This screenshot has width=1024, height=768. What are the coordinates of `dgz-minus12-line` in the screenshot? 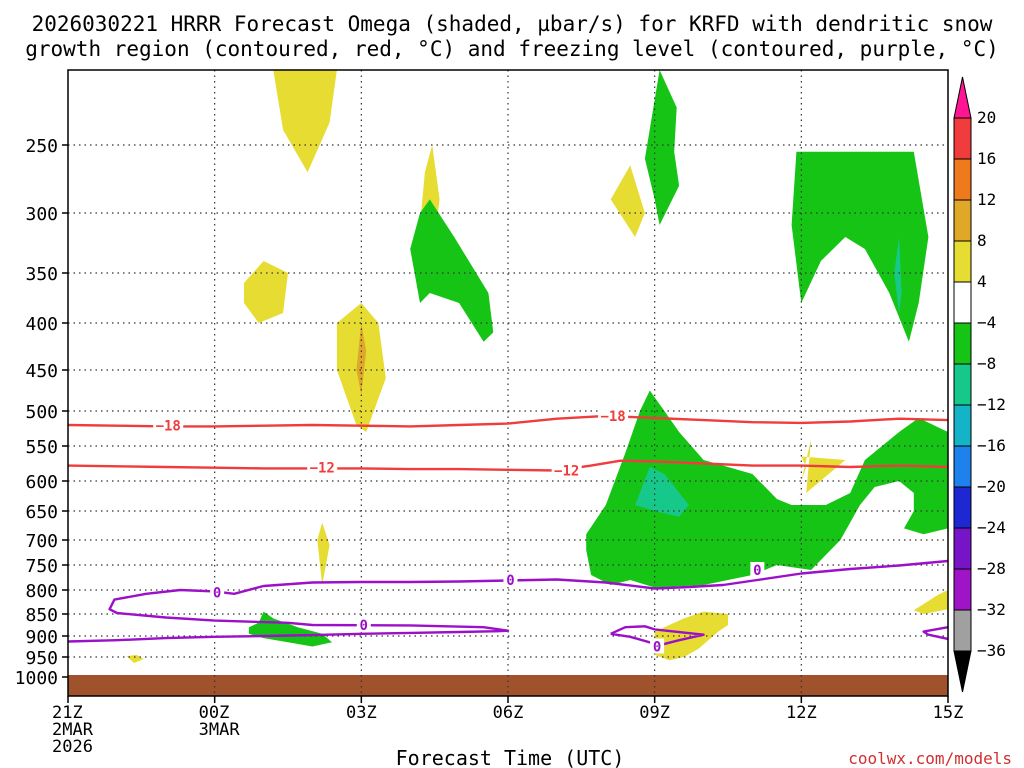 It's located at (508, 465).